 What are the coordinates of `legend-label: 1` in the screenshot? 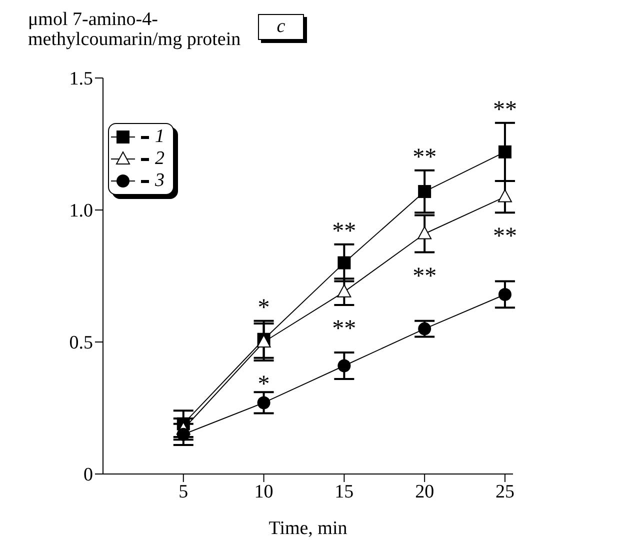 It's located at (152, 137).